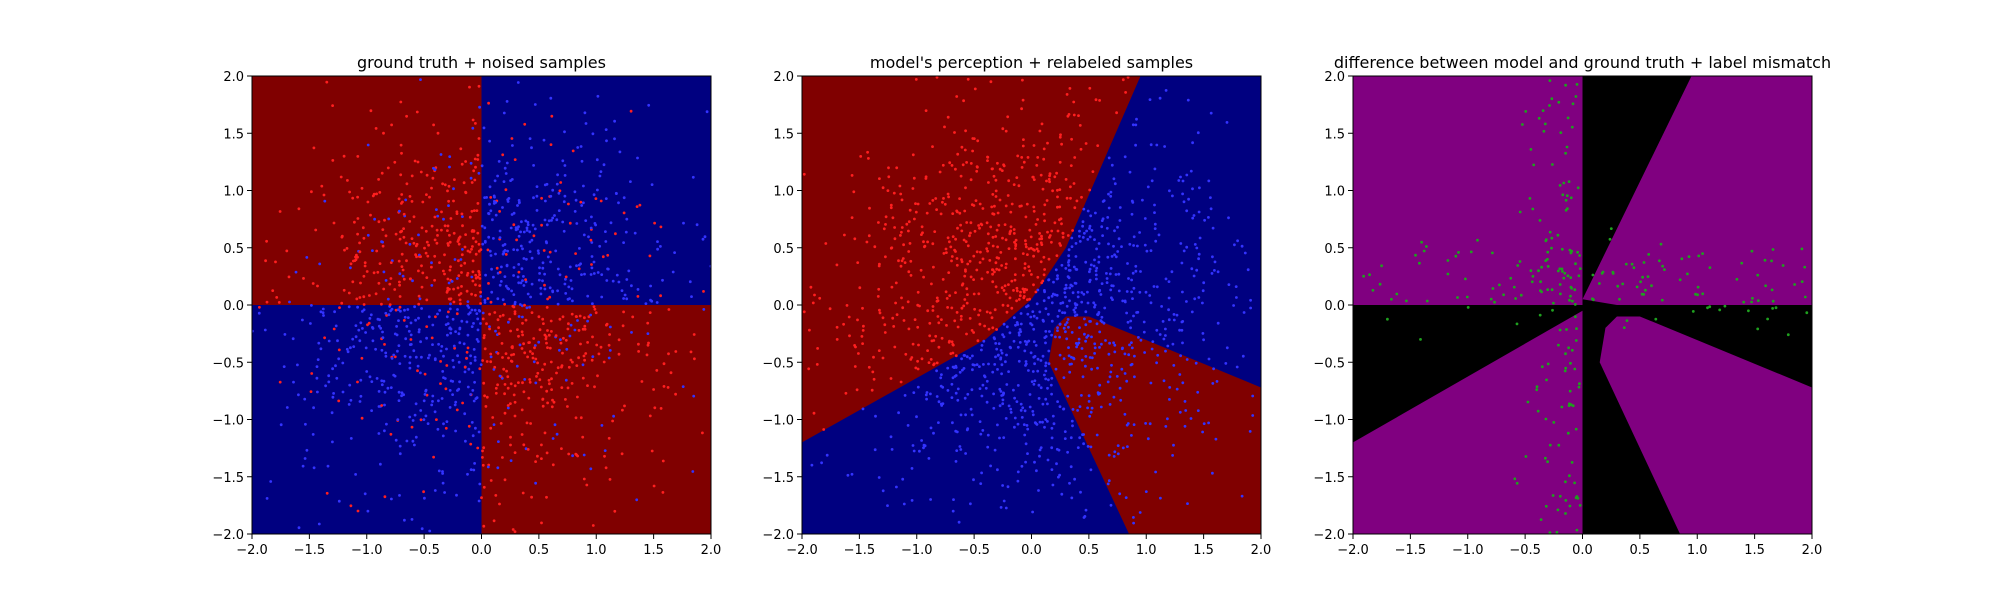 The width and height of the screenshot is (2000, 600). Describe the element at coordinates (1146, 550) in the screenshot. I see `x-tick-label: 1.0` at that location.